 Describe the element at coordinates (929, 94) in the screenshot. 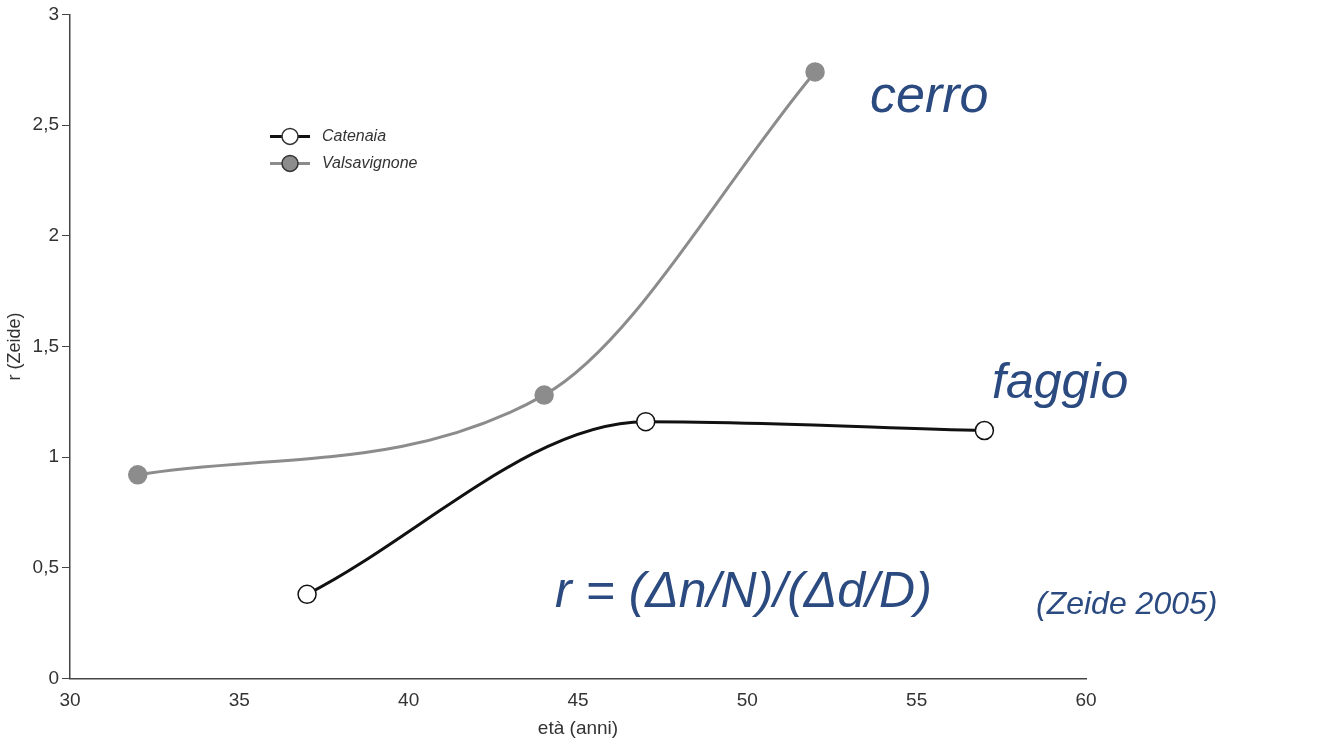

I see `annotation: cerro` at that location.